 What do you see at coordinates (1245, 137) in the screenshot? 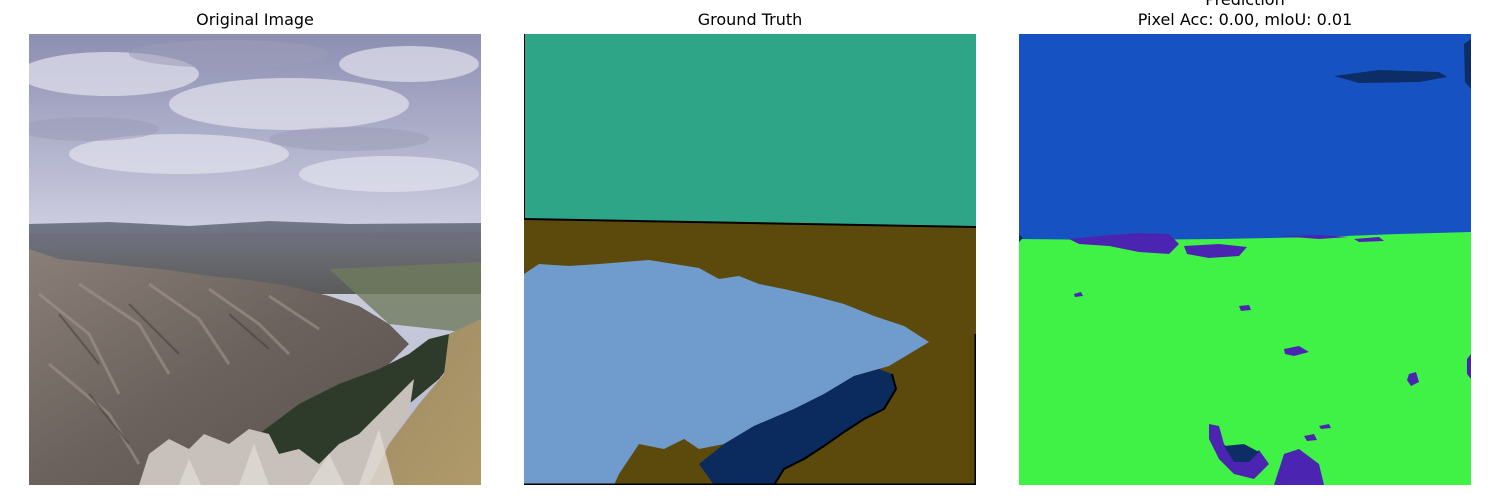
I see `pred-sky-region` at bounding box center [1245, 137].